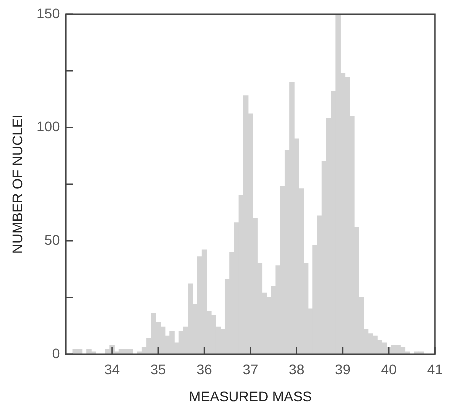  Describe the element at coordinates (56, 353) in the screenshot. I see `y-tick-label: 0` at that location.